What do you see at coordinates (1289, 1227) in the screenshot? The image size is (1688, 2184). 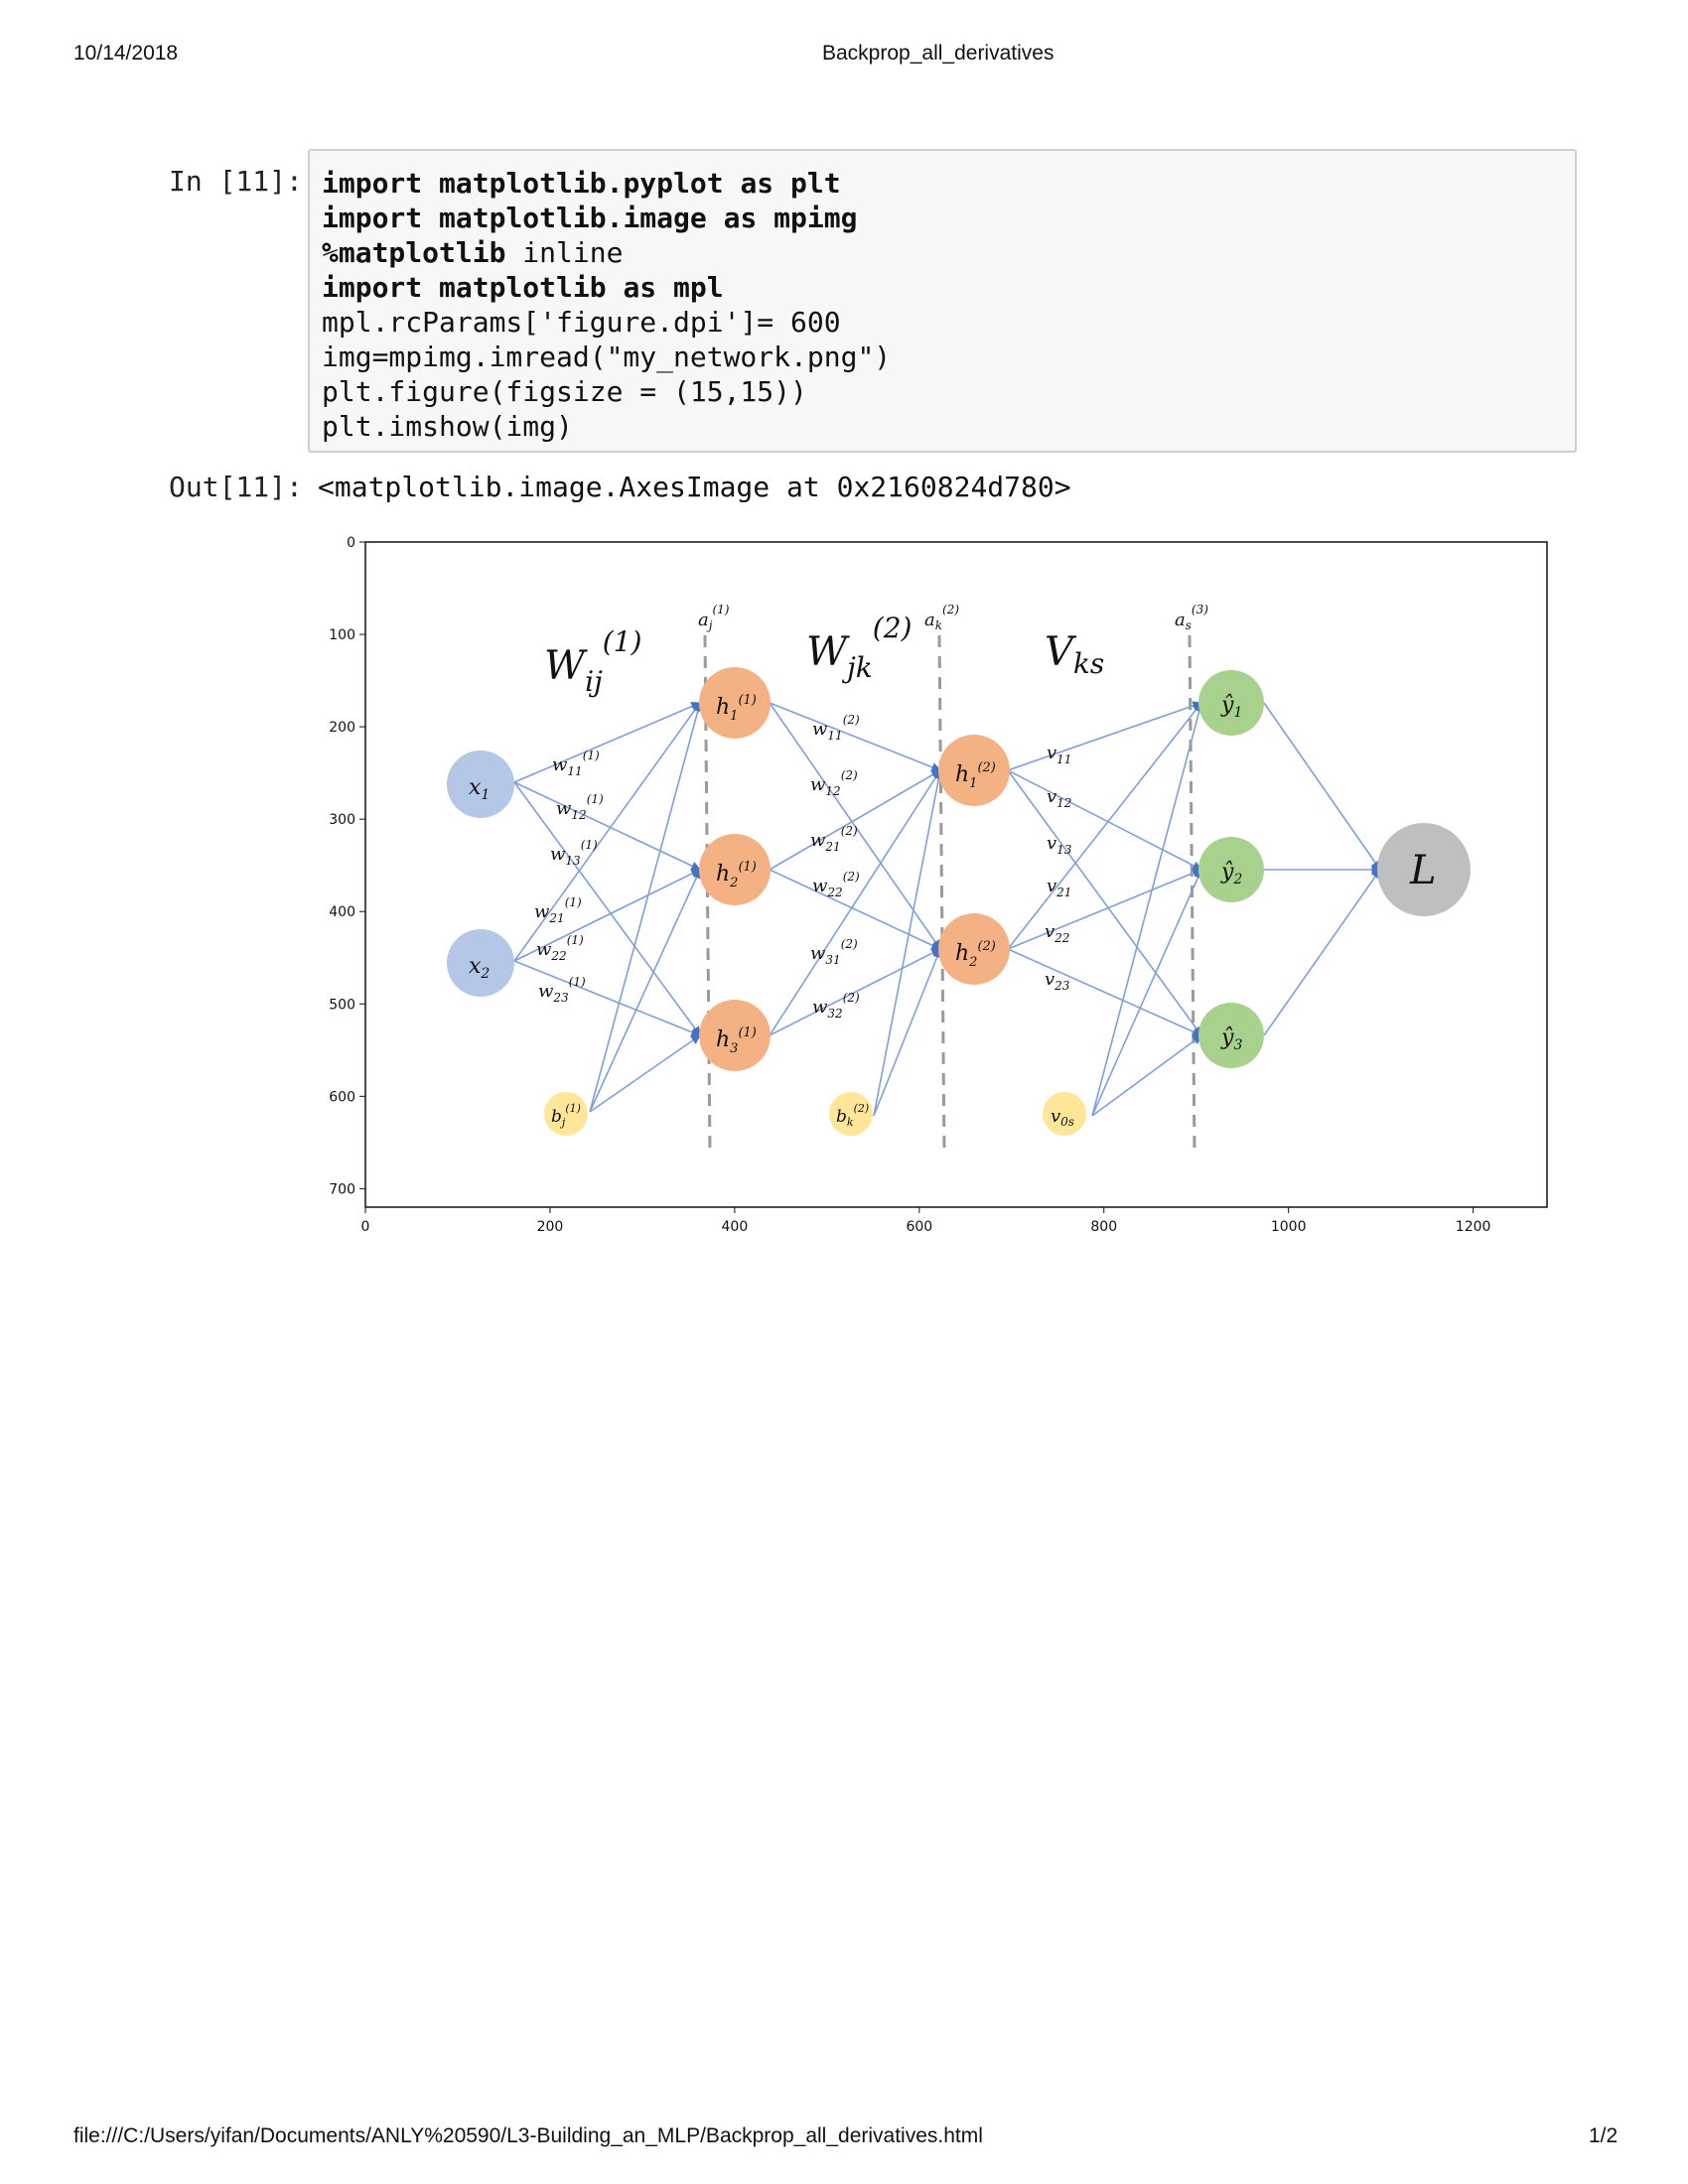 I see `x-tick-label: 1000` at bounding box center [1289, 1227].